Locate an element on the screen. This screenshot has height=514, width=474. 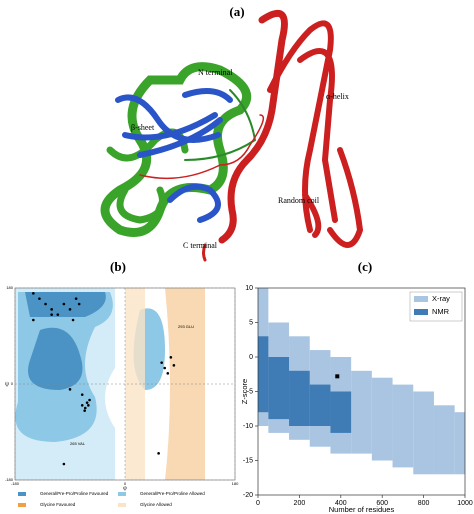
legend-label: General/Pre-Pro/Proline Allowed is located at coordinates (172, 493).